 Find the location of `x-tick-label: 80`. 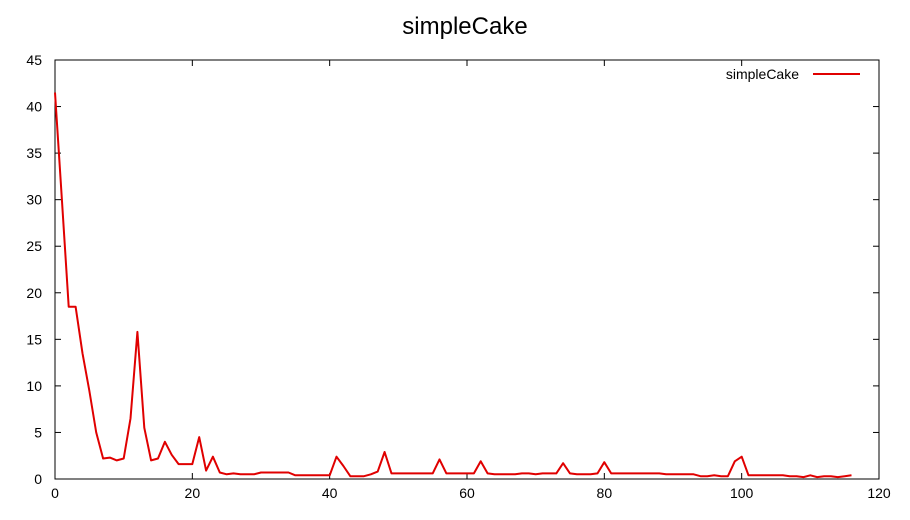

x-tick-label: 80 is located at coordinates (605, 493).